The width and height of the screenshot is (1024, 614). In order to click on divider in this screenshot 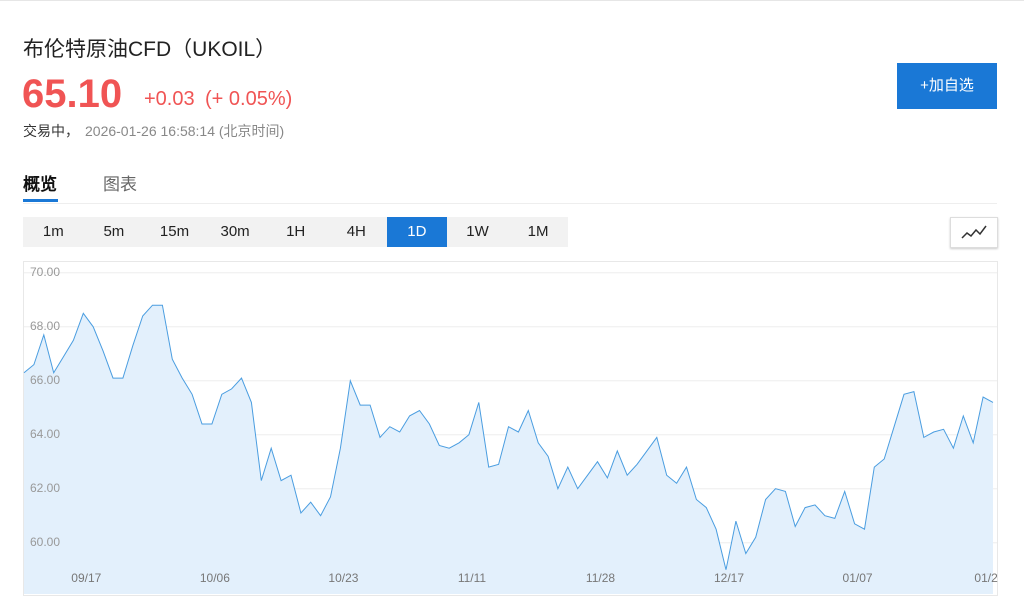, I will do `click(510, 203)`.